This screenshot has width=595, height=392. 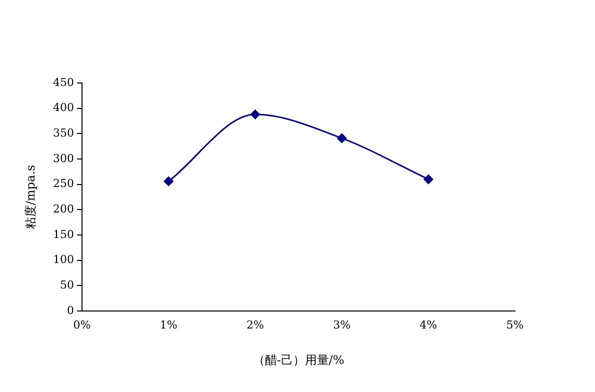 What do you see at coordinates (429, 325) in the screenshot?
I see `x-tick-label: 4%` at bounding box center [429, 325].